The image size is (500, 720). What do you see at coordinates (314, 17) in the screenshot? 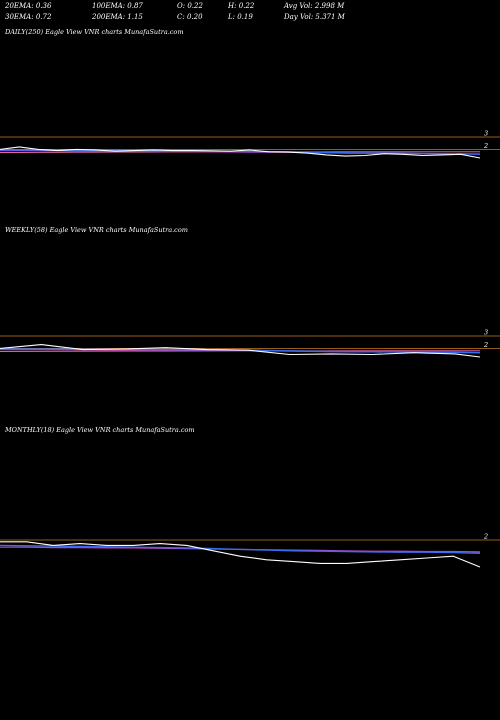
I see `stat-day-vol: Day Vol: 5.371 M` at bounding box center [314, 17].